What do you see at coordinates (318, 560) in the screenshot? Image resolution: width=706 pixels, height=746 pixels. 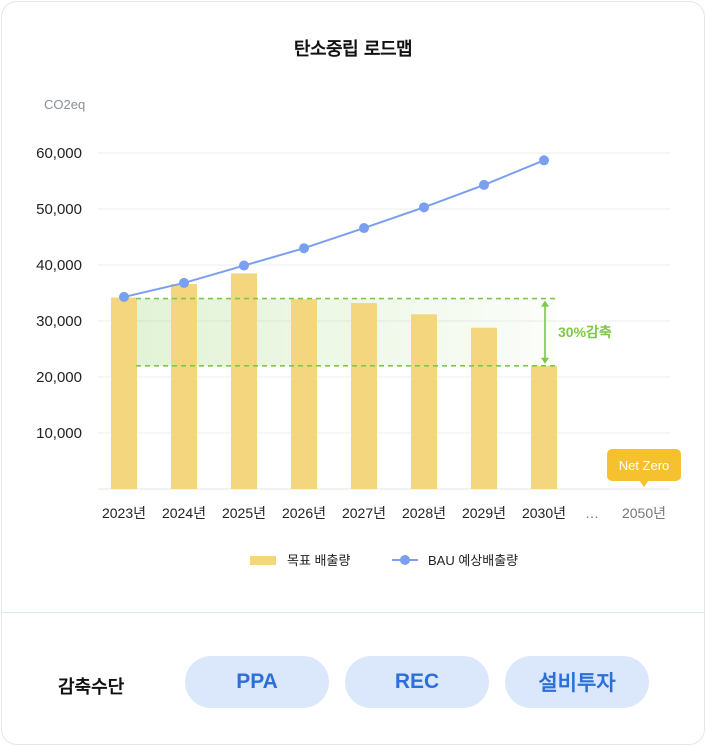 I see `legend-bar-label: 목표 배출량` at bounding box center [318, 560].